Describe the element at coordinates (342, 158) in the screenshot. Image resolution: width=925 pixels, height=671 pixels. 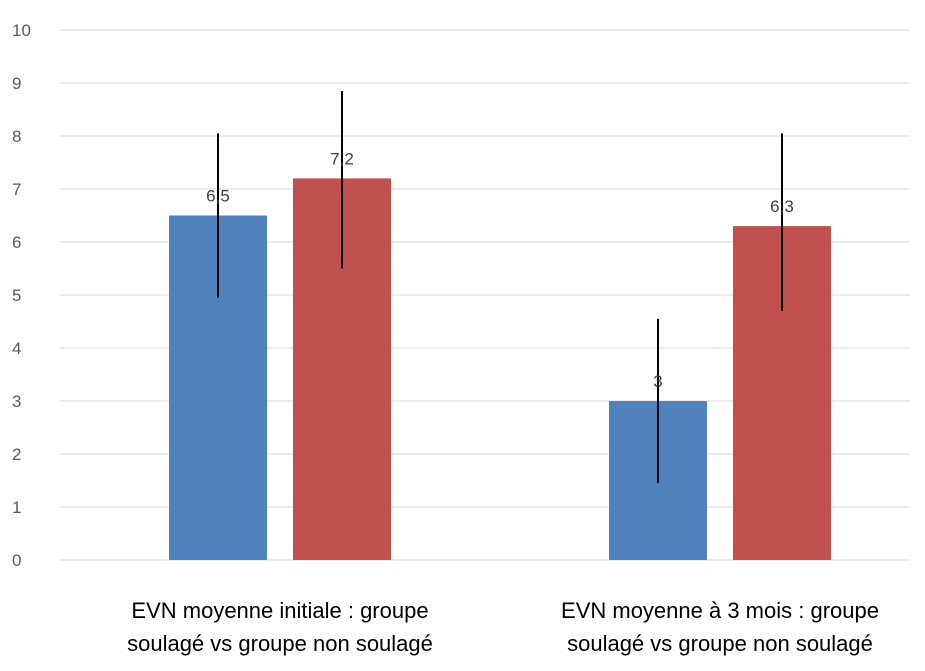
I see `data-label-series1-cat0: 7,2` at that location.